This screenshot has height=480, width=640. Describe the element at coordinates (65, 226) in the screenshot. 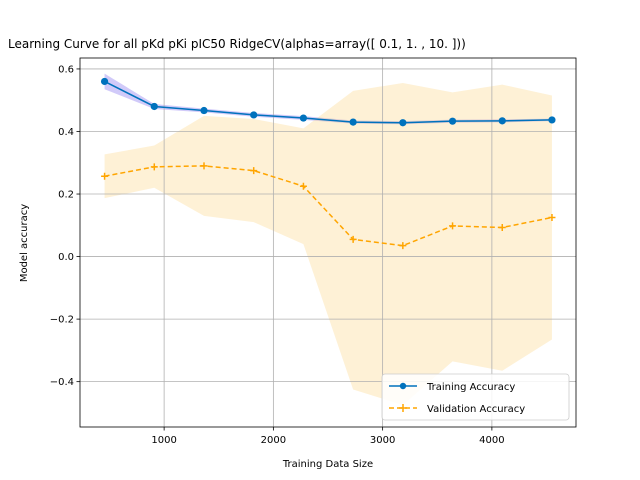

I see `y-axis-ticks: −0.4 −0.2 0.0 0.2 0.4 0.6` at that location.